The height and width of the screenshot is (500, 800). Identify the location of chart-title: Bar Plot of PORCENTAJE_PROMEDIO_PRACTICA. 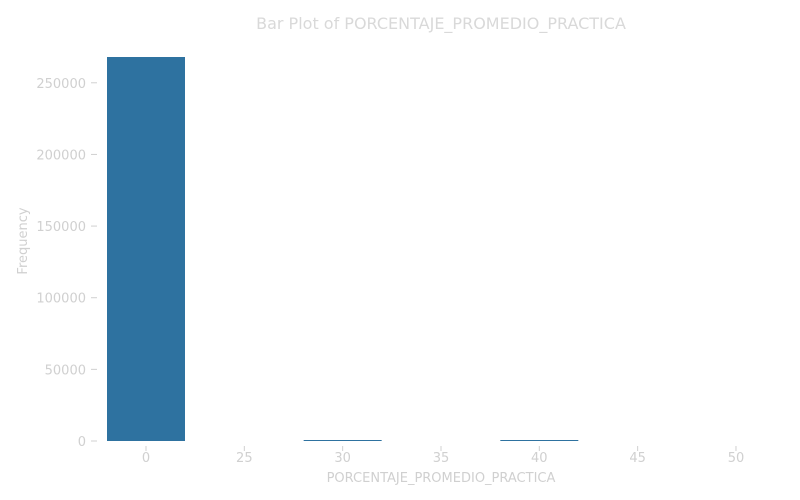
(441, 24).